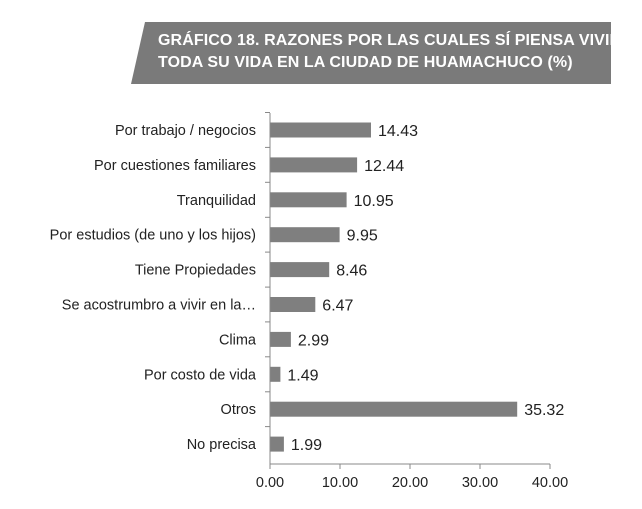 This screenshot has height=509, width=642. Describe the element at coordinates (185, 131) in the screenshot. I see `category-label: Por trabajo / negocios` at that location.